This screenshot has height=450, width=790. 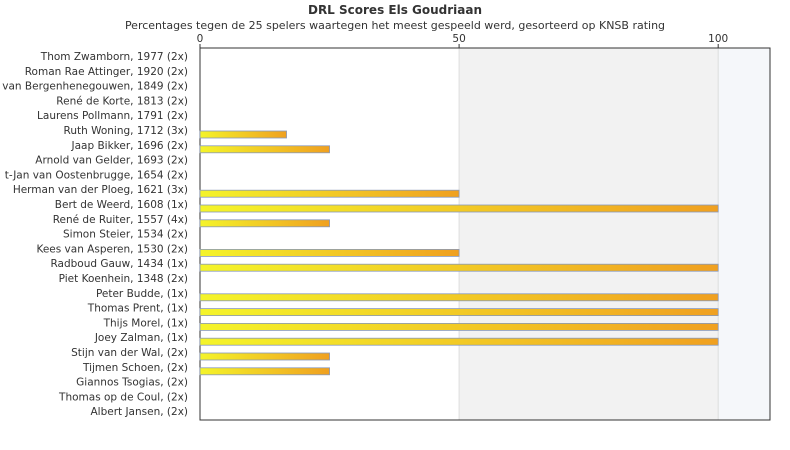 What do you see at coordinates (135, 368) in the screenshot?
I see `category-label: Tijmen Schoen, (2x)` at bounding box center [135, 368].